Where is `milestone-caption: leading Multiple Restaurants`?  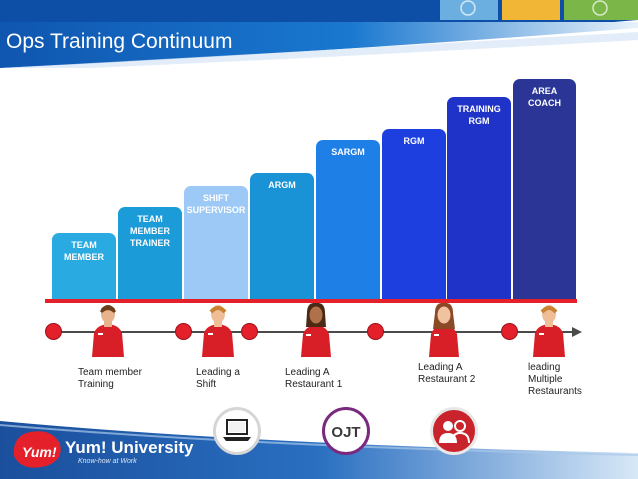
milestone-caption: leading Multiple Restaurants is located at coordinates (555, 380).